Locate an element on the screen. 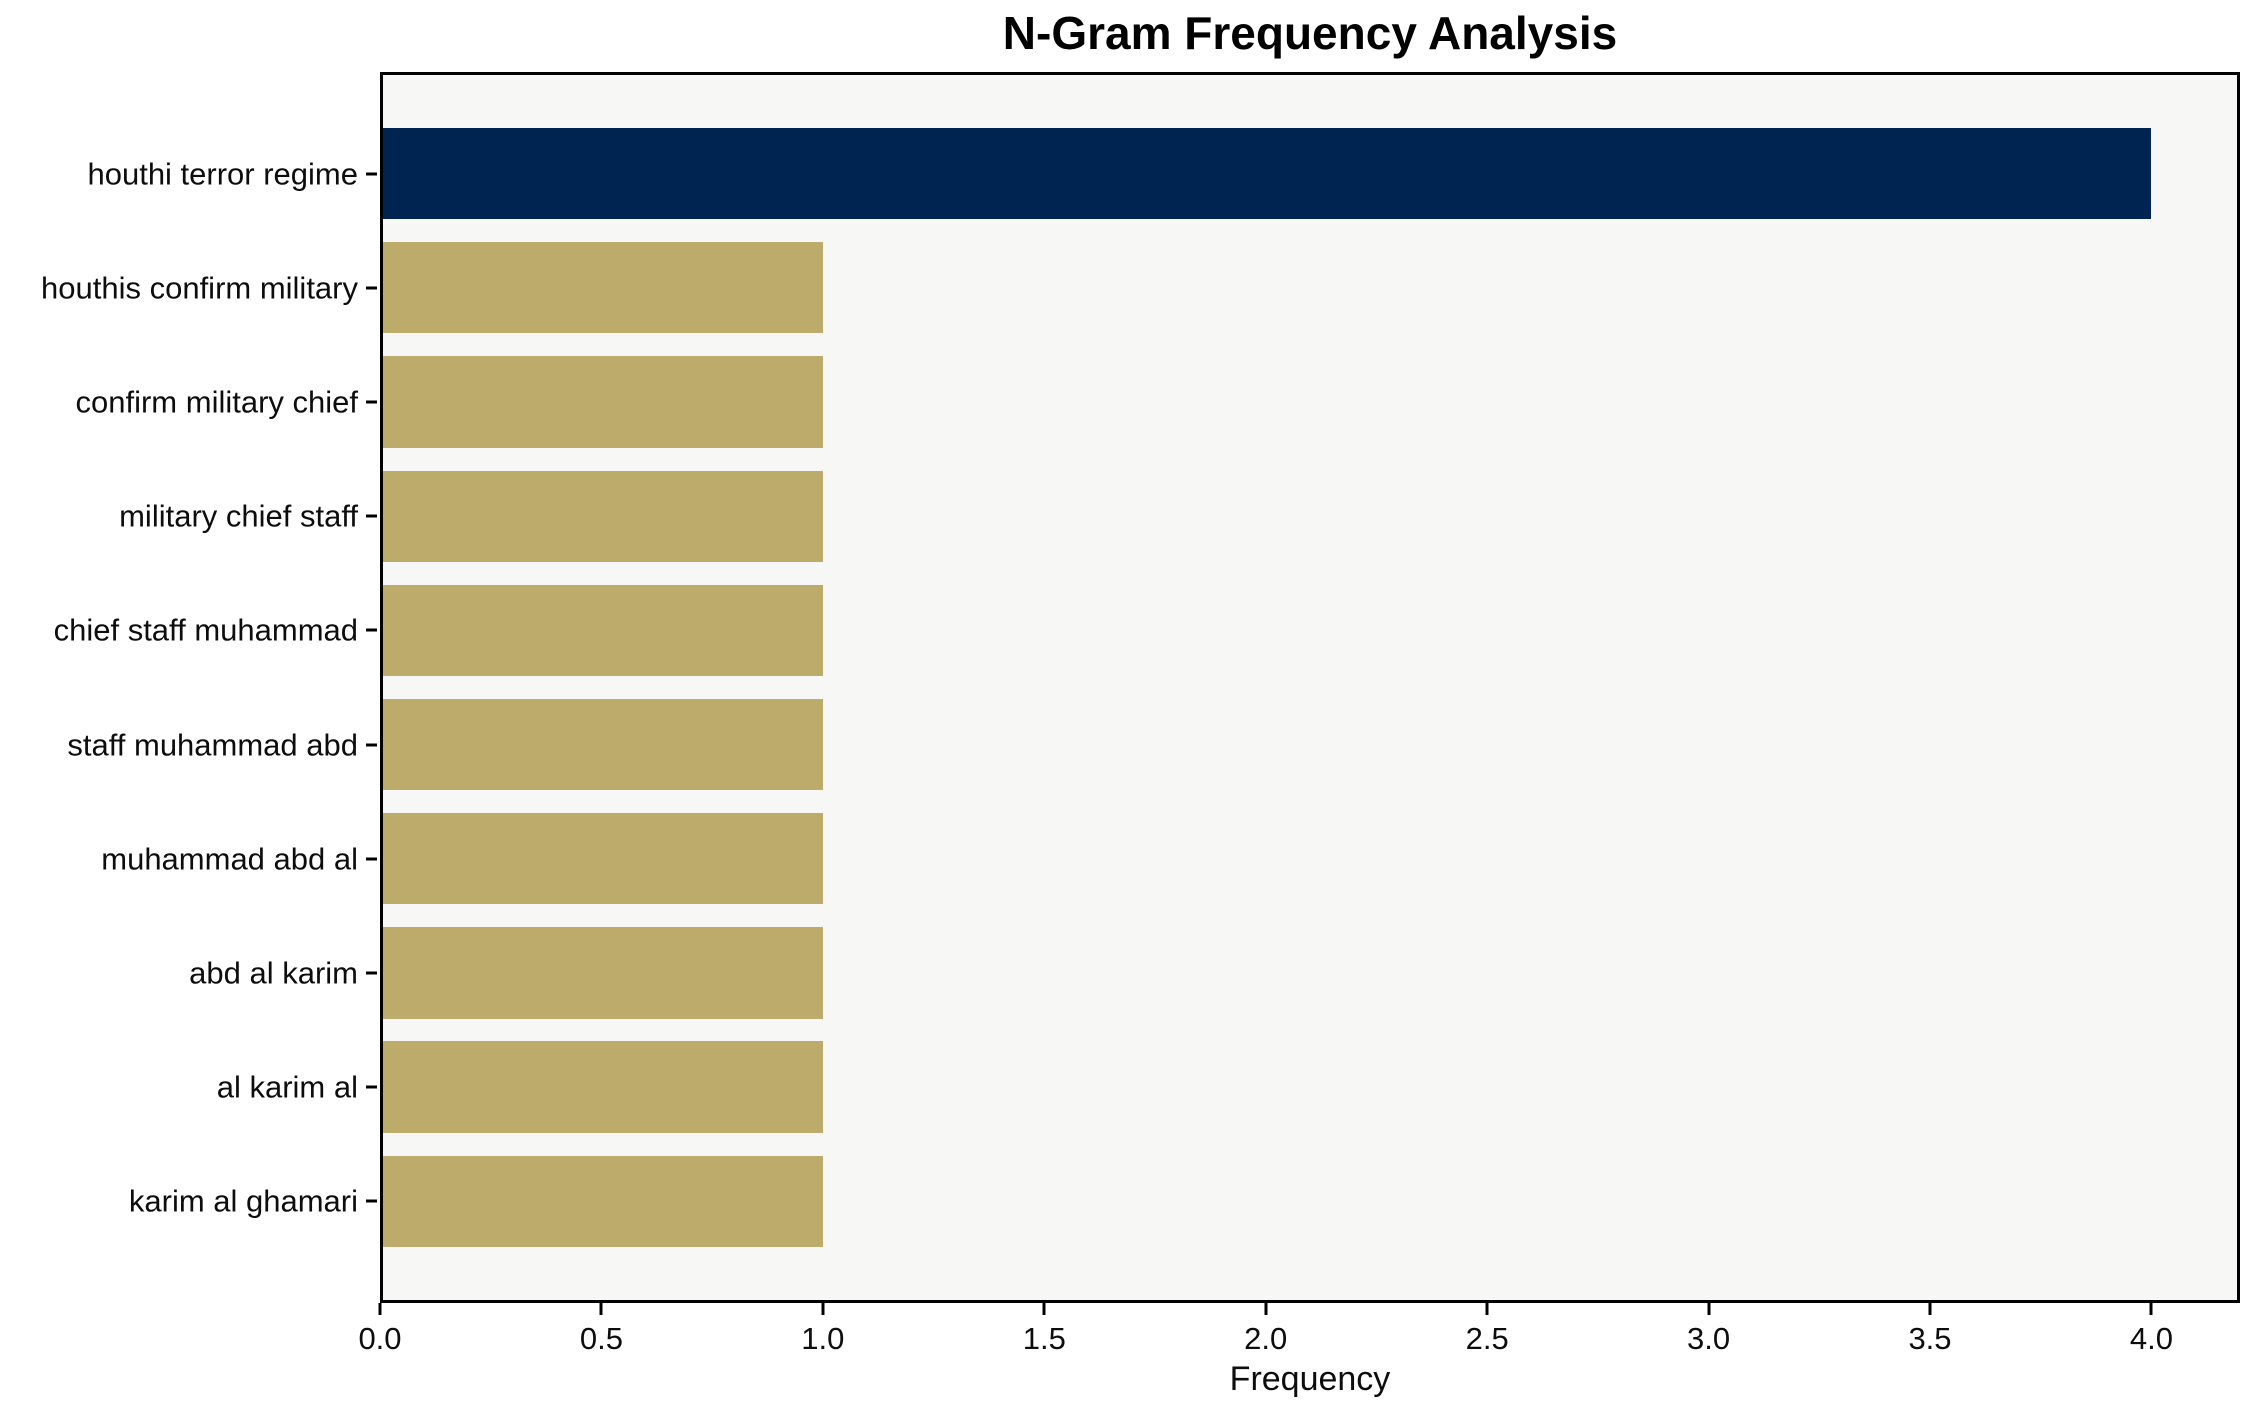 This screenshot has height=1414, width=2260. x-tick-label: 1.5 is located at coordinates (1044, 1338).